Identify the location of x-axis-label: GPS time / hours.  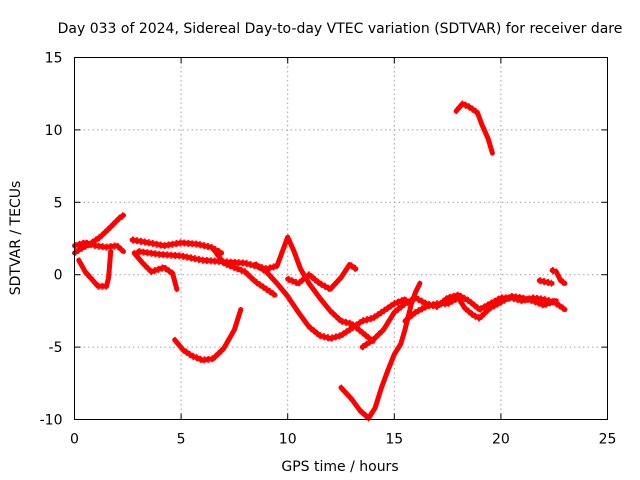
(339, 467).